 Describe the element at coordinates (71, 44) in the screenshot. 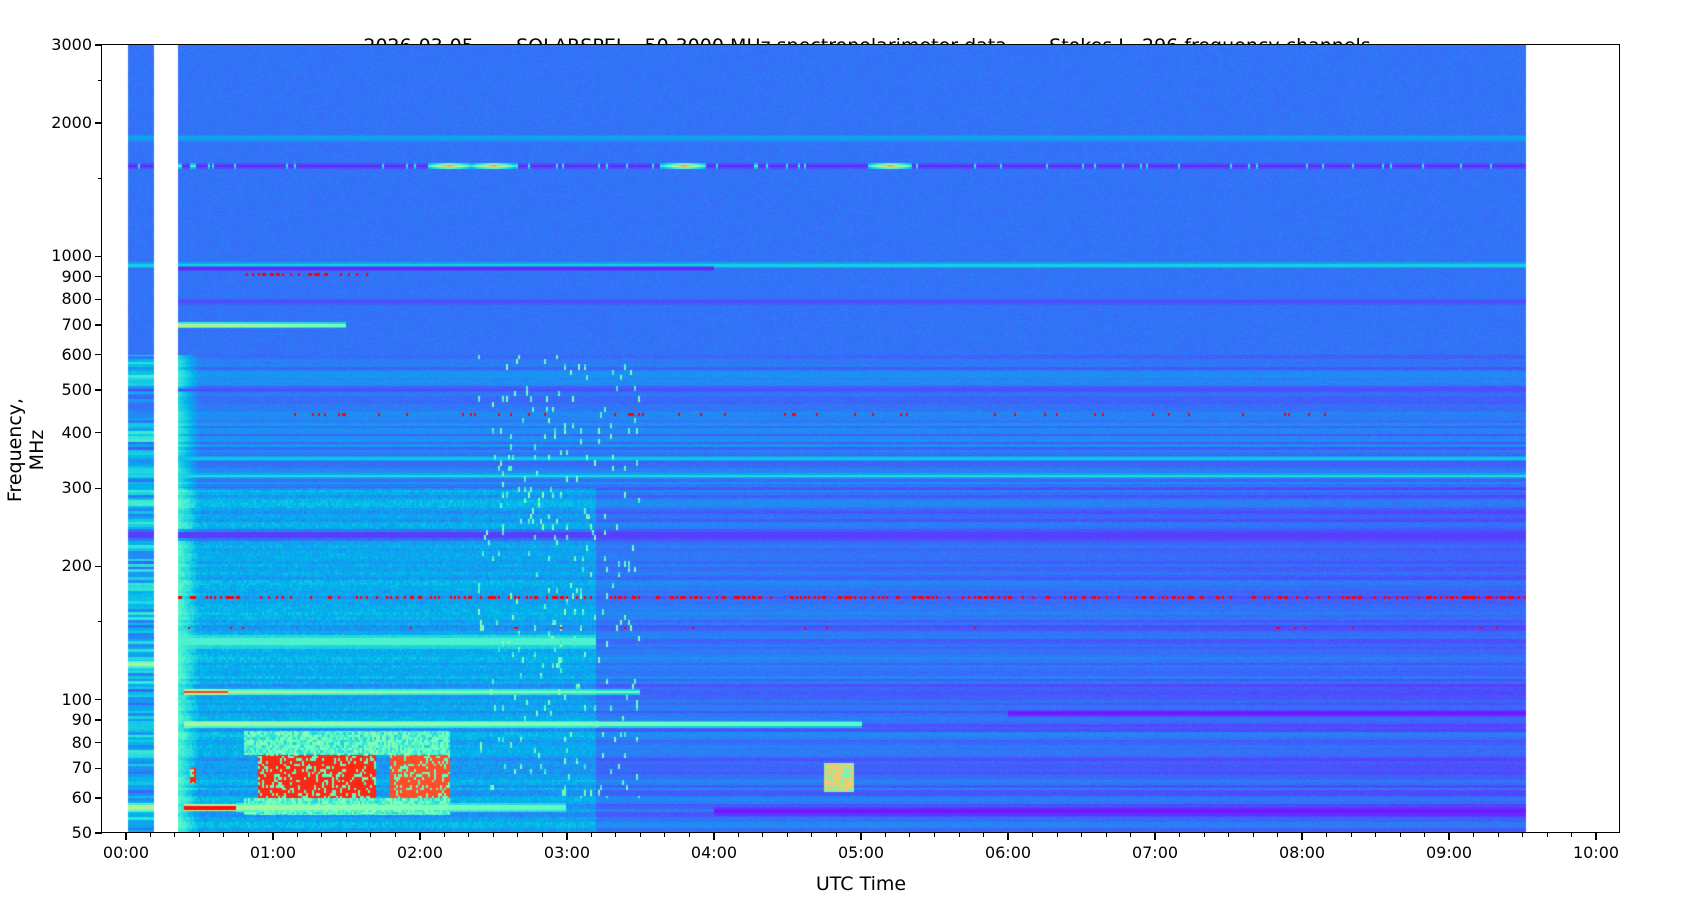

I see `y-tick-label: 3000` at that location.